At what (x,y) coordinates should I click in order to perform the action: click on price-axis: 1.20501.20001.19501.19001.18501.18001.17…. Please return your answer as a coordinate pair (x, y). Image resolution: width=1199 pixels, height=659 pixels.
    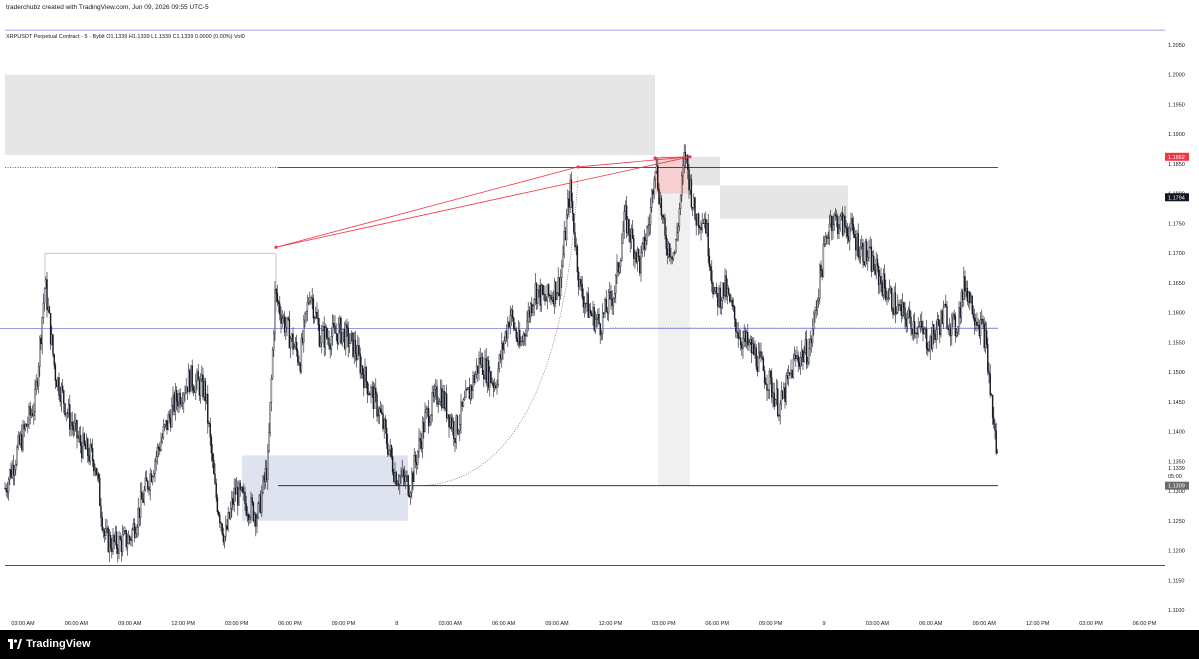
    Looking at the image, I should click on (1182, 324).